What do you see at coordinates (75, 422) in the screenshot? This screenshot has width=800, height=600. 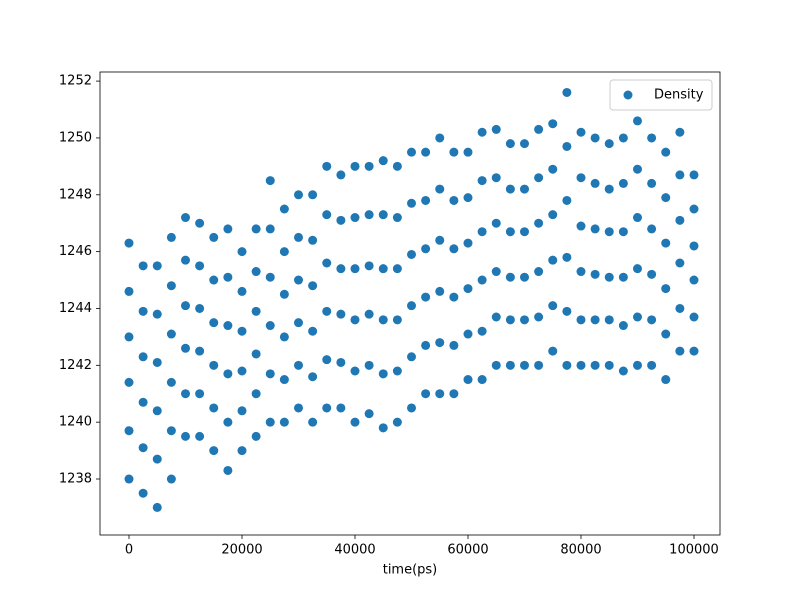 I see `y-tick-label: 1240` at bounding box center [75, 422].